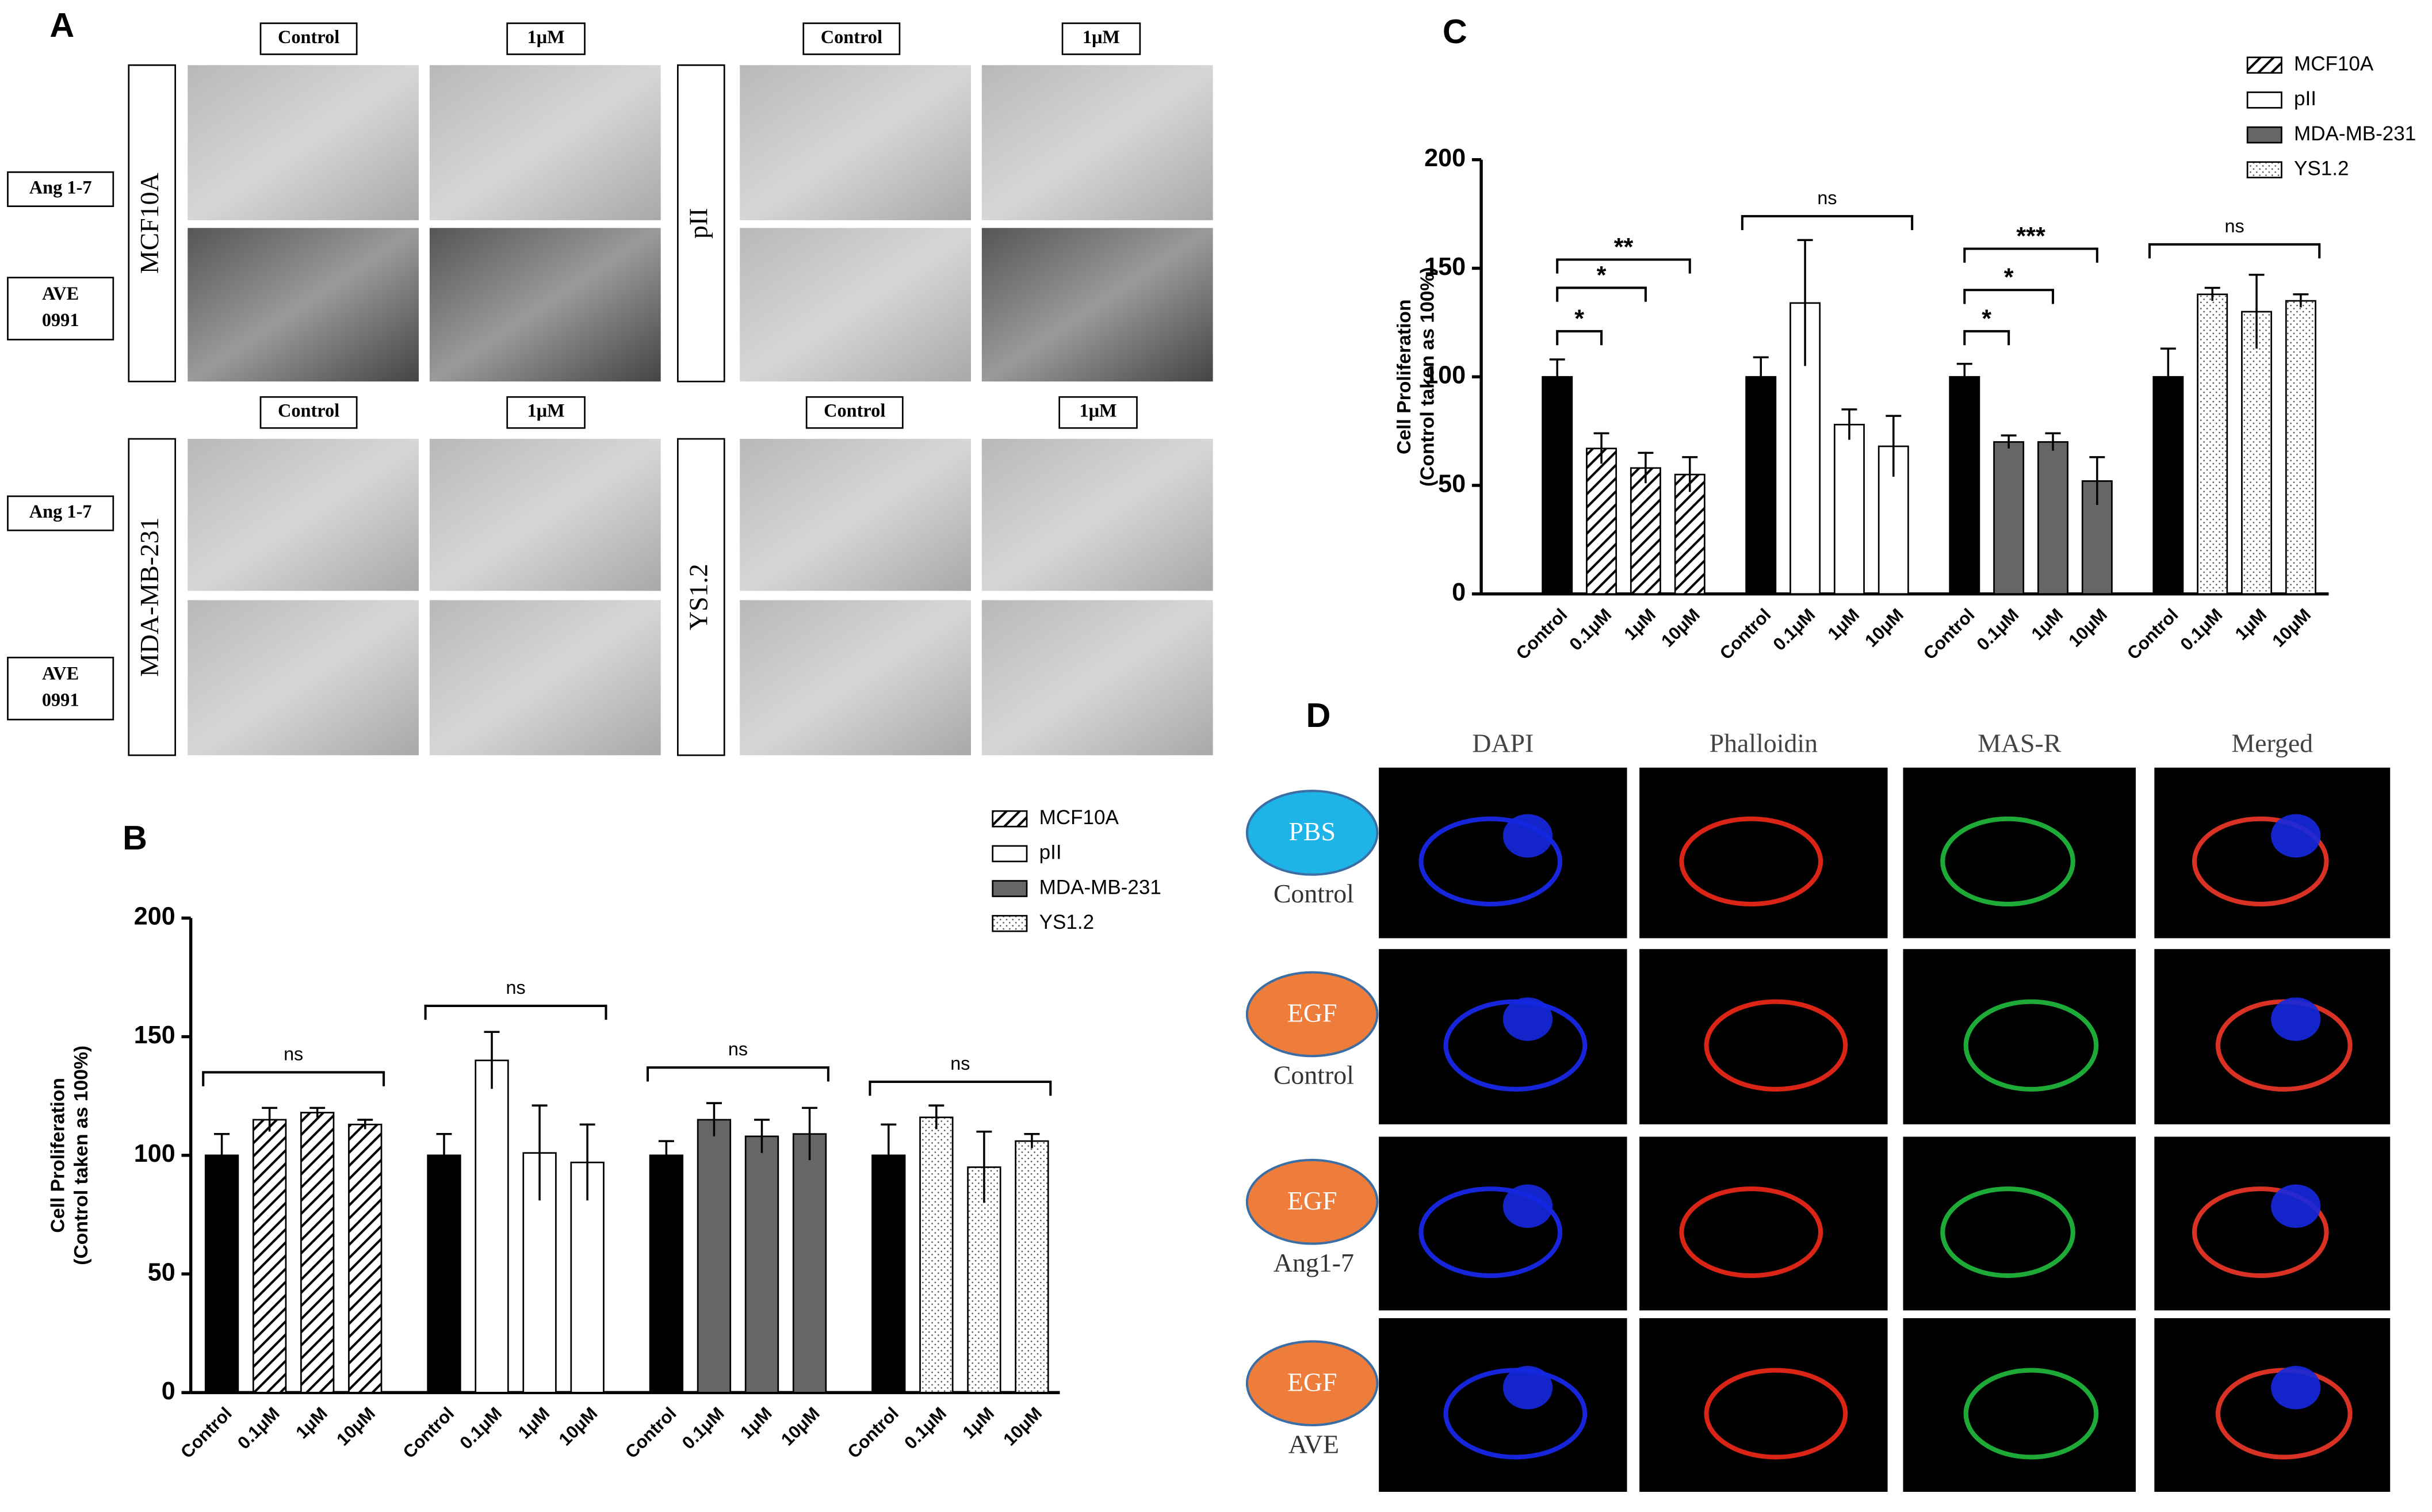 The image size is (2432, 1512). I want to click on row-label: 0991, so click(60, 319).